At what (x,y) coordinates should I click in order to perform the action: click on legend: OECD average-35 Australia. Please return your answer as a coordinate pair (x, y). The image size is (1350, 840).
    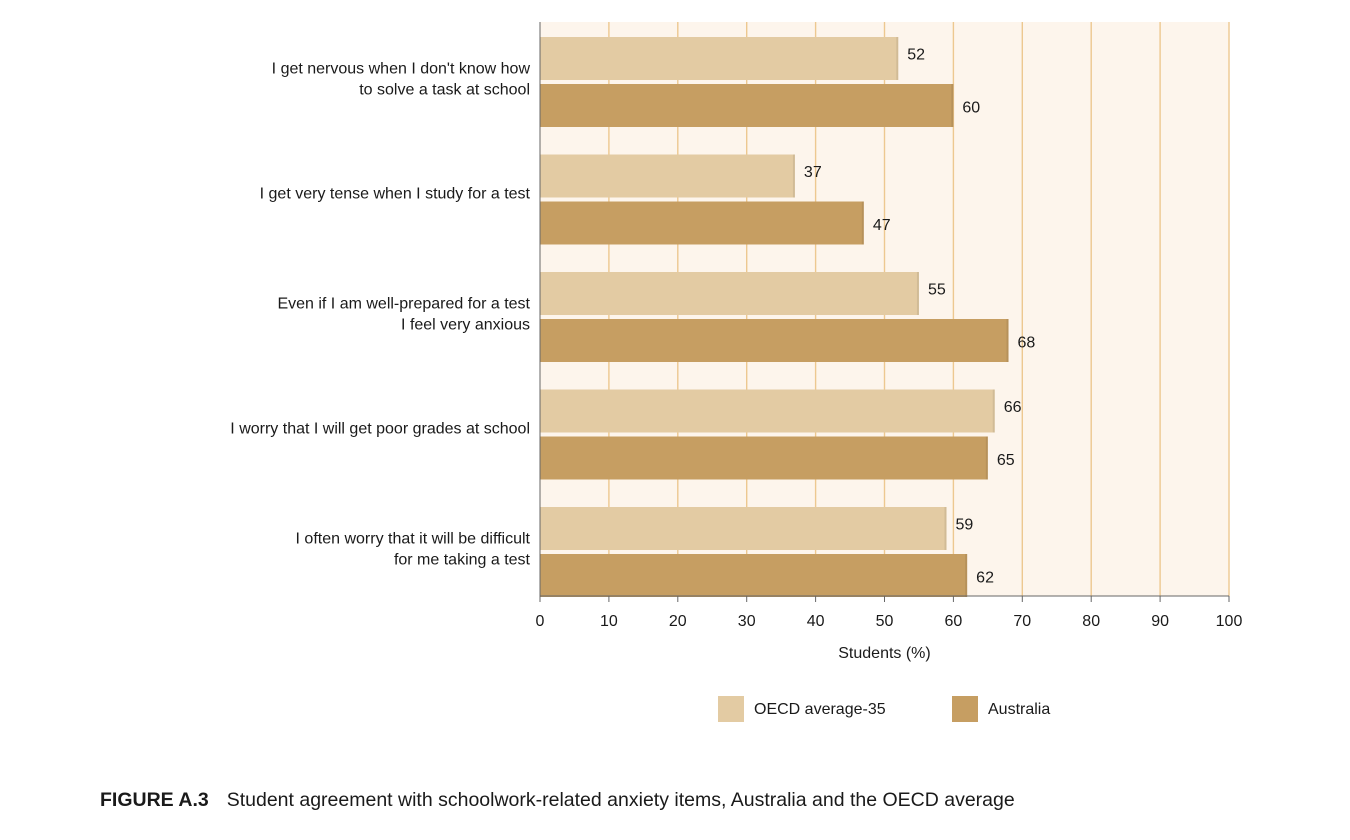
    Looking at the image, I should click on (884, 709).